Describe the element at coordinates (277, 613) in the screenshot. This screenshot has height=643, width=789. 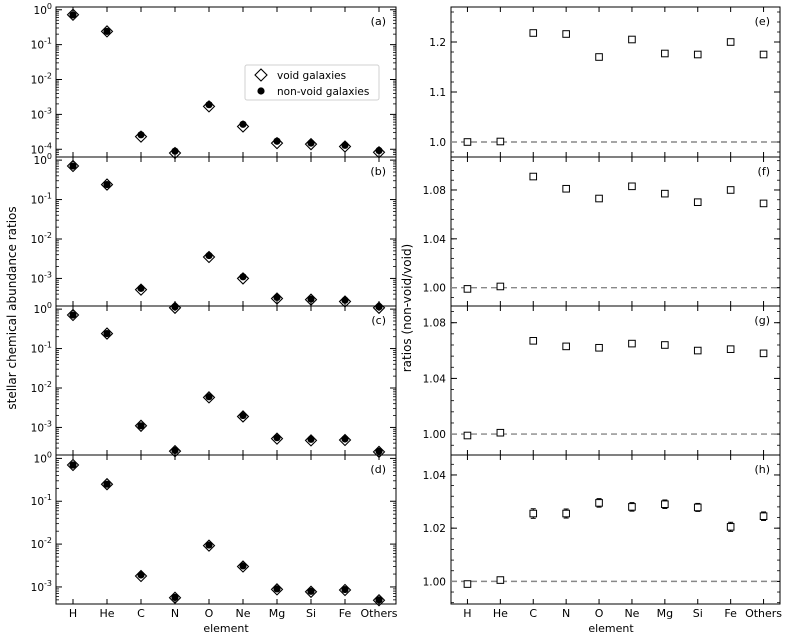
I see `left-x-tick-label: Mg` at that location.